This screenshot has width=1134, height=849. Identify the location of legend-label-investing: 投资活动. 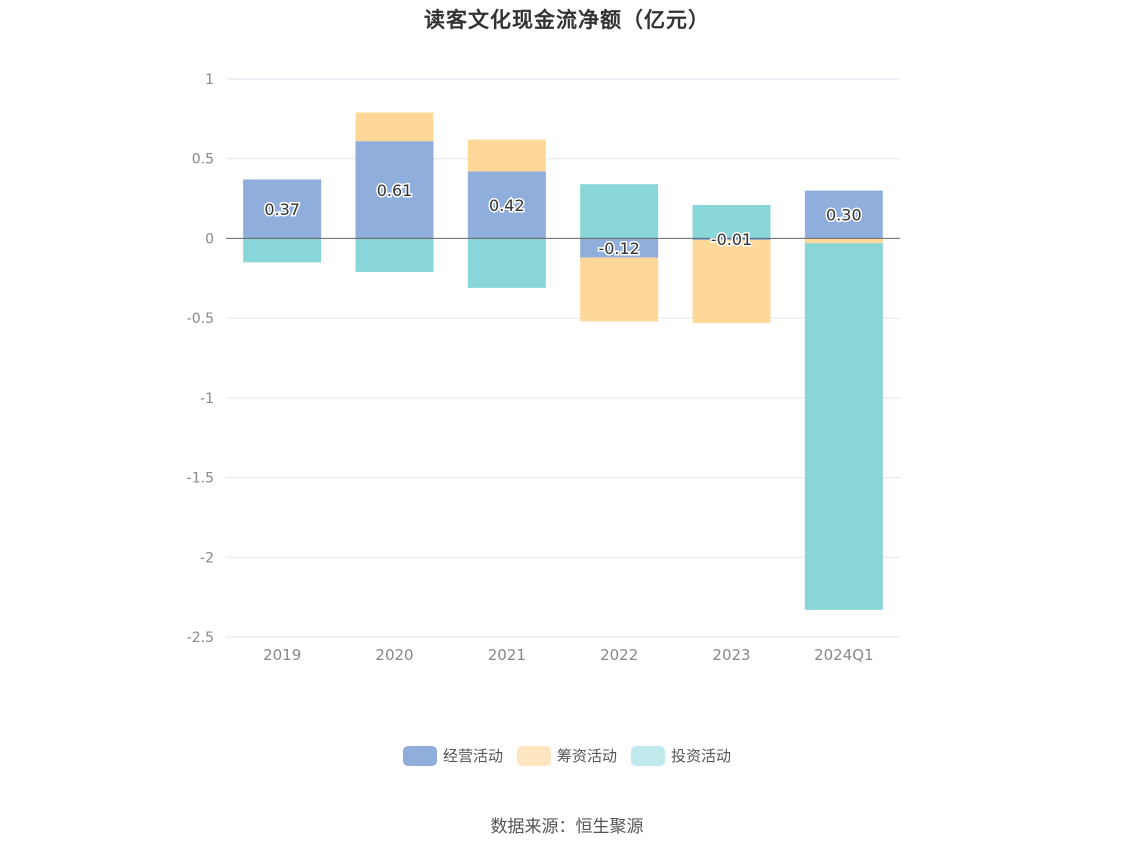
(701, 756).